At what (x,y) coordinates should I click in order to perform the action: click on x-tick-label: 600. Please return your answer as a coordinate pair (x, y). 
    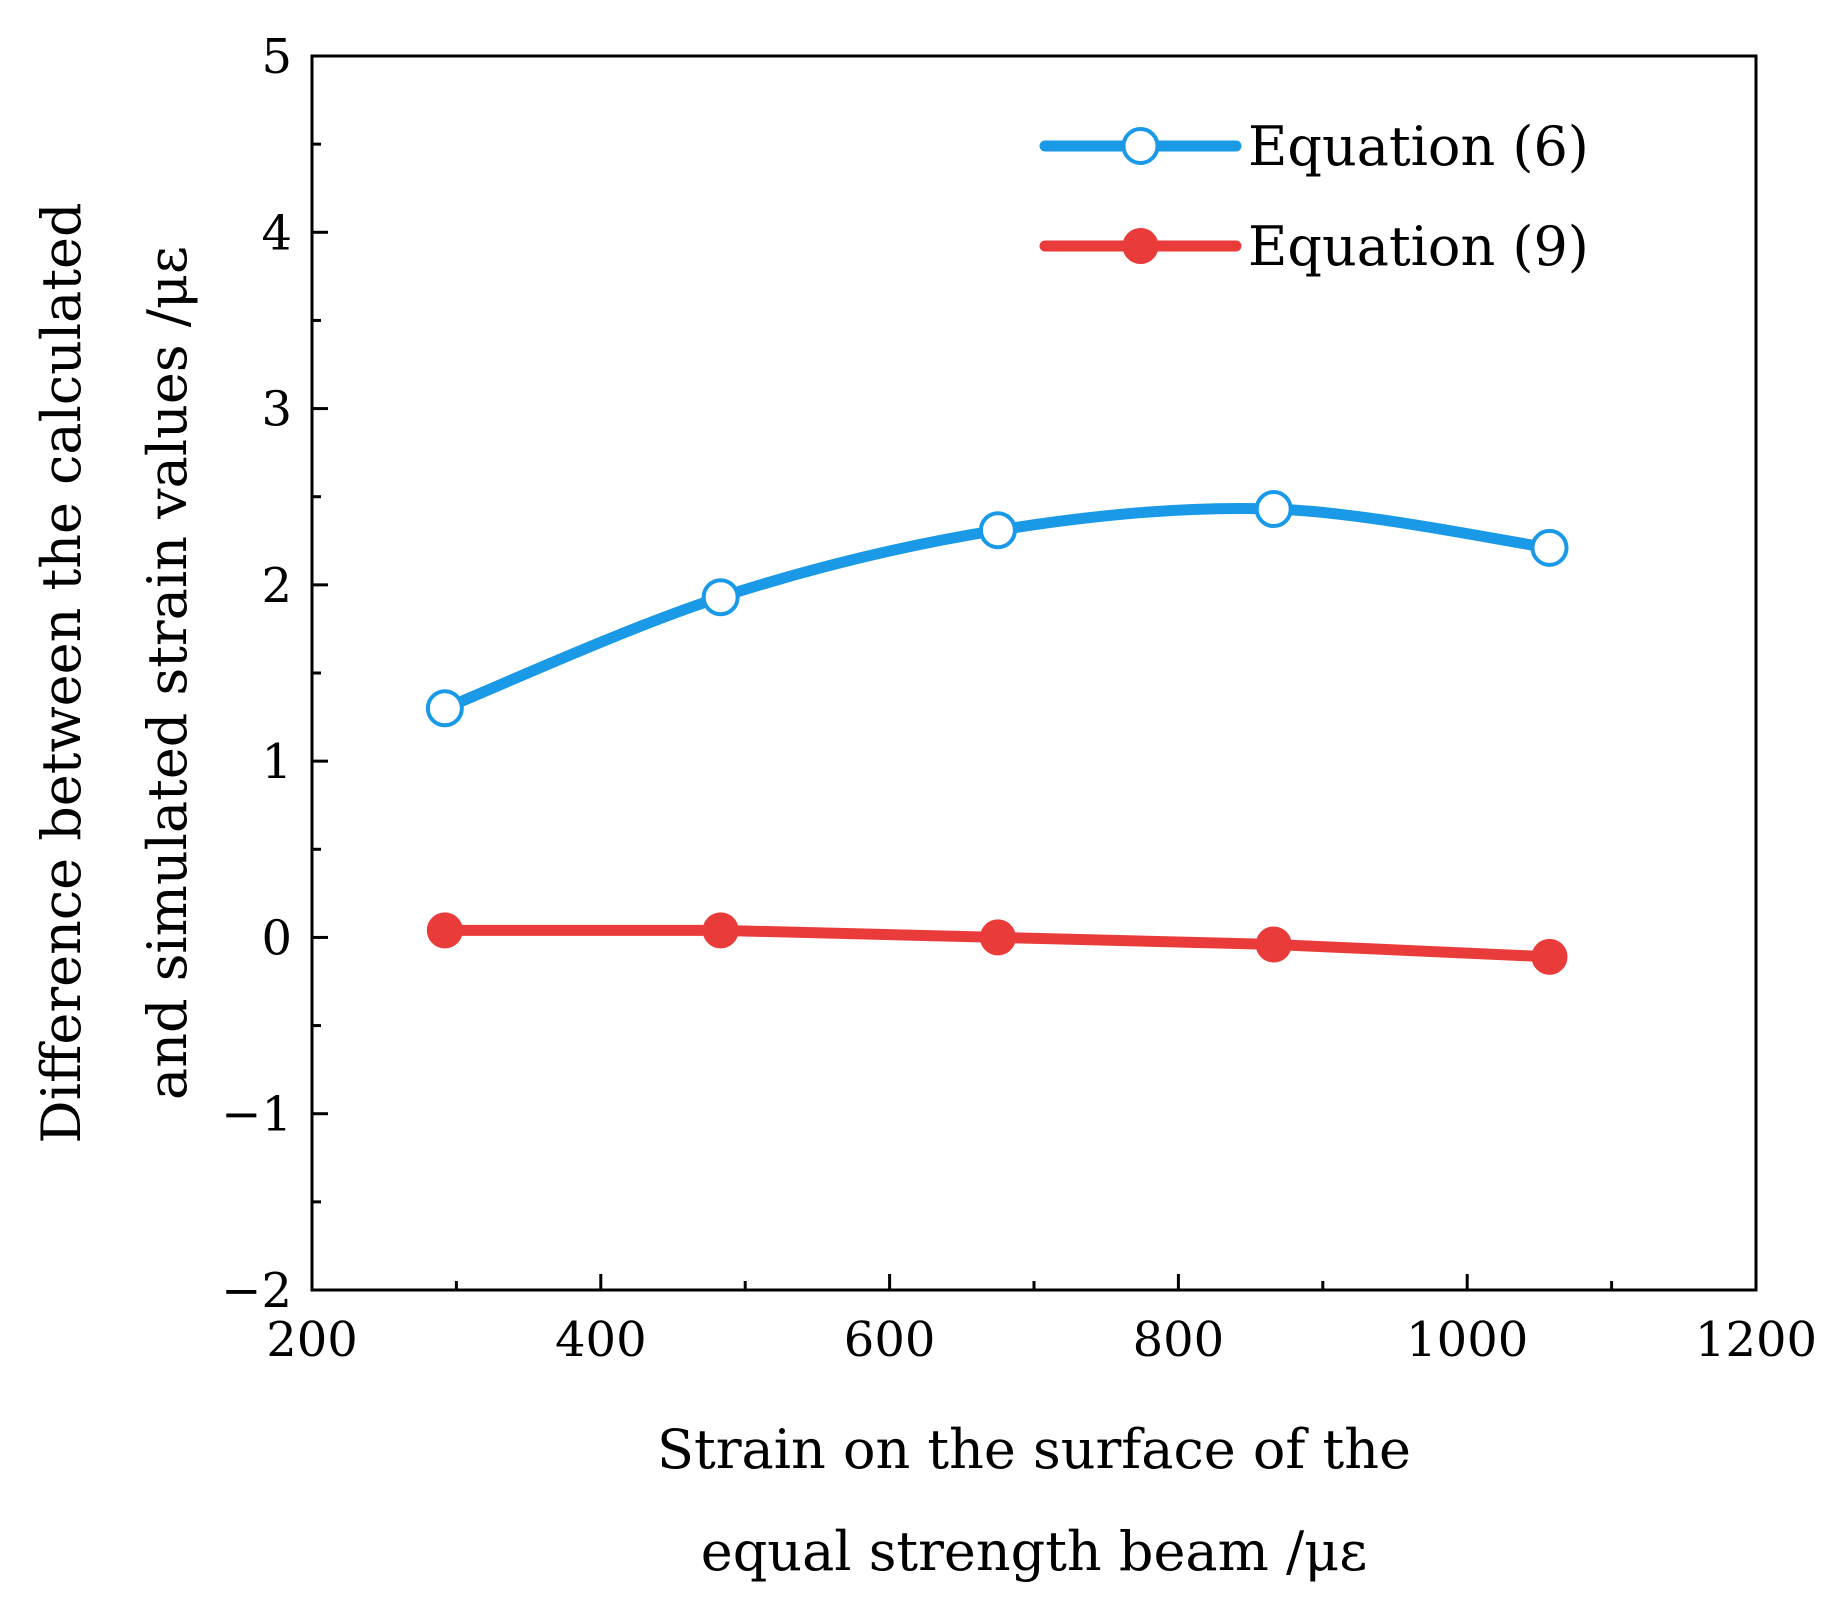
    Looking at the image, I should click on (890, 1340).